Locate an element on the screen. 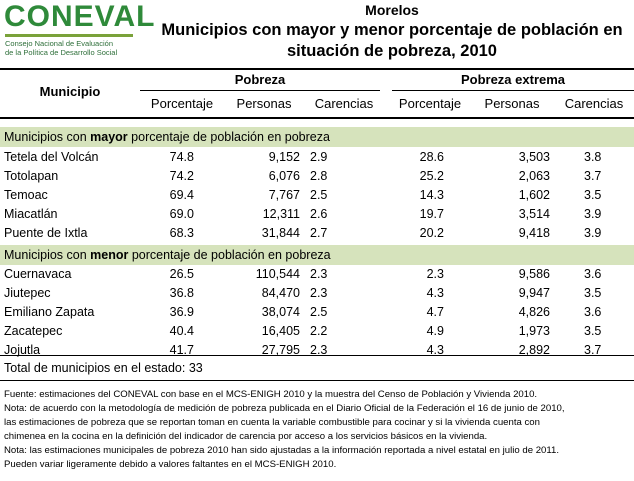 Image resolution: width=634 pixels, height=481 pixels. cell-p1: 69.4 is located at coordinates (181, 195).